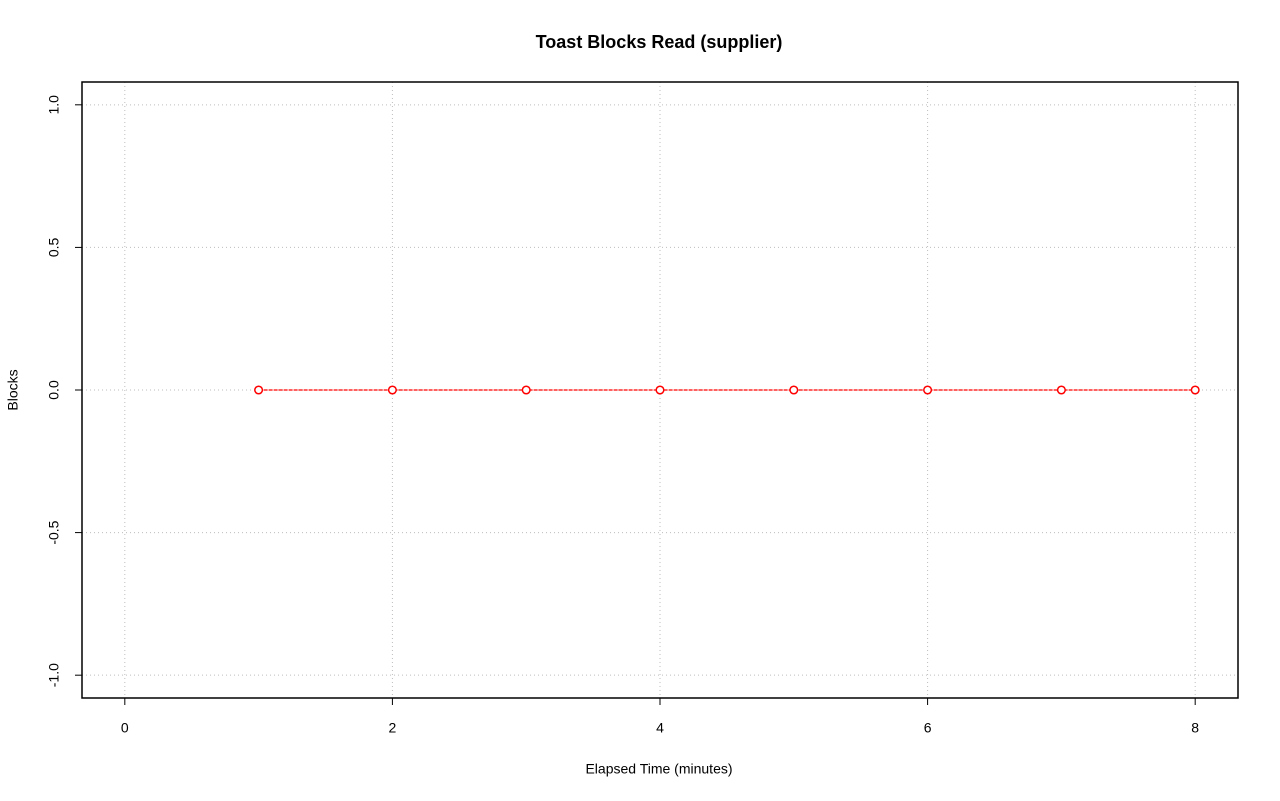 Image resolution: width=1280 pixels, height=801 pixels. Describe the element at coordinates (658, 769) in the screenshot. I see `x-axis-label: Elapsed Time (minutes)` at that location.